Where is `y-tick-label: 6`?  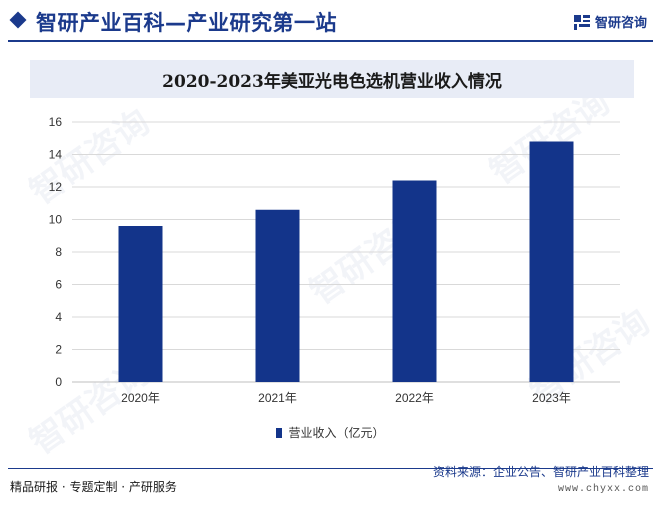
y-tick-label: 6 is located at coordinates (58, 285).